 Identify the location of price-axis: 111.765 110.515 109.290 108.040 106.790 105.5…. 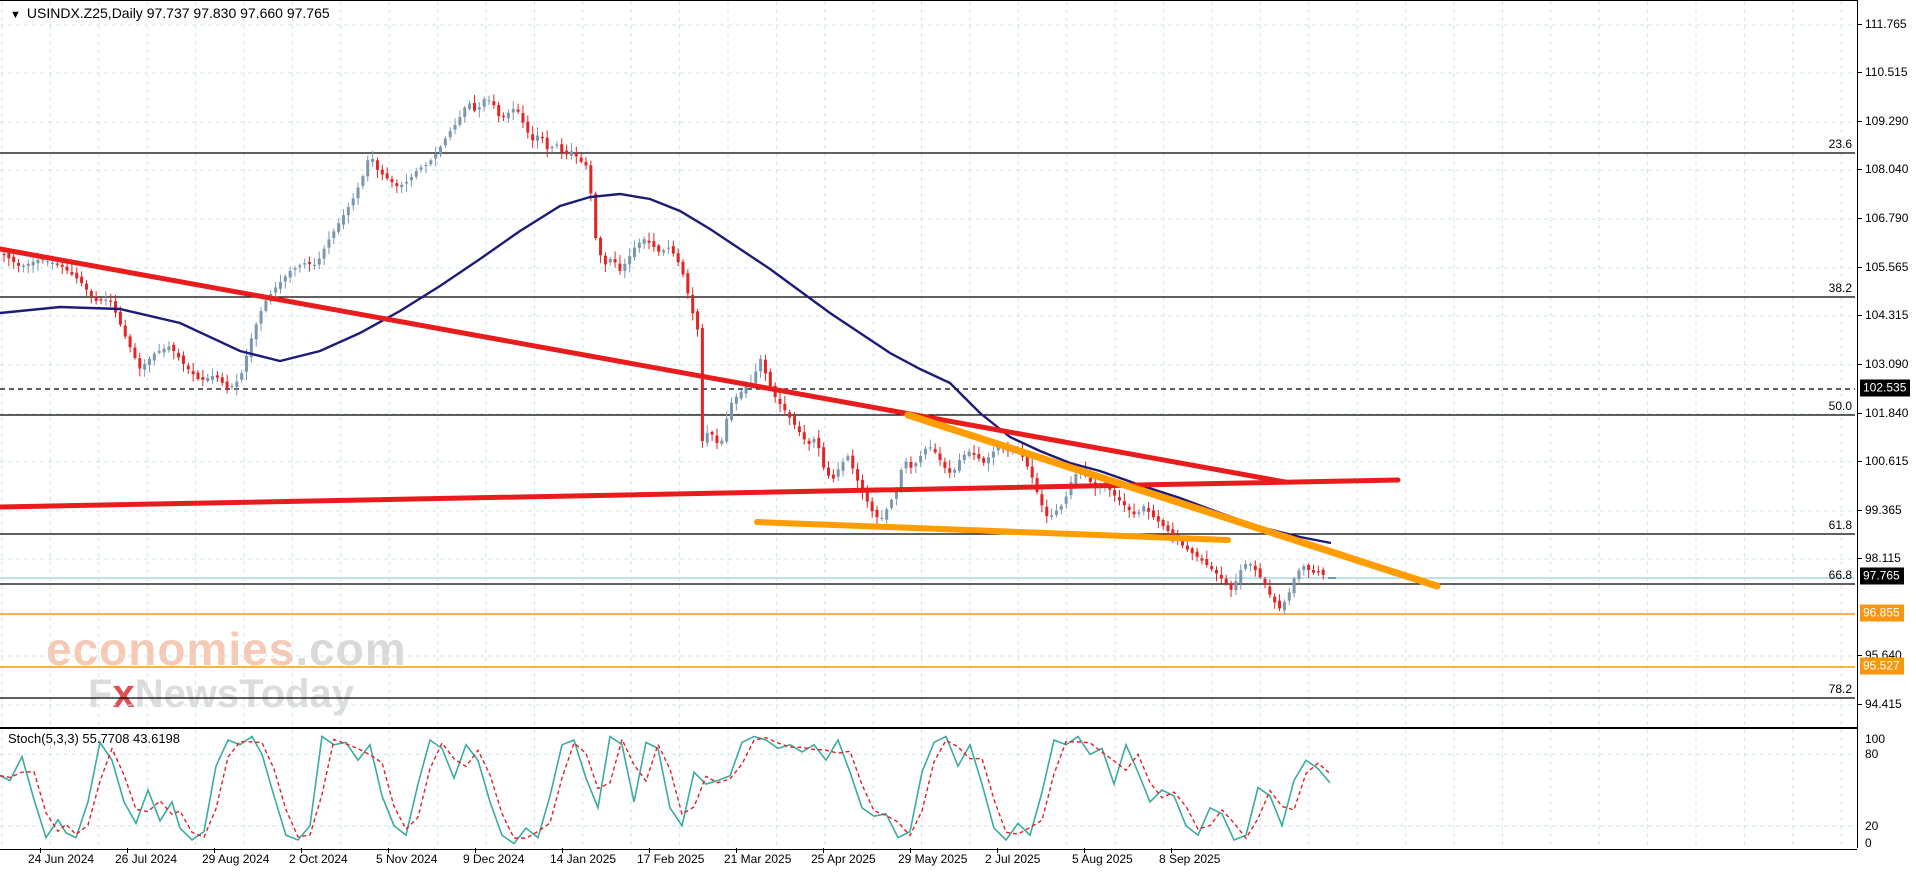
(1886, 425).